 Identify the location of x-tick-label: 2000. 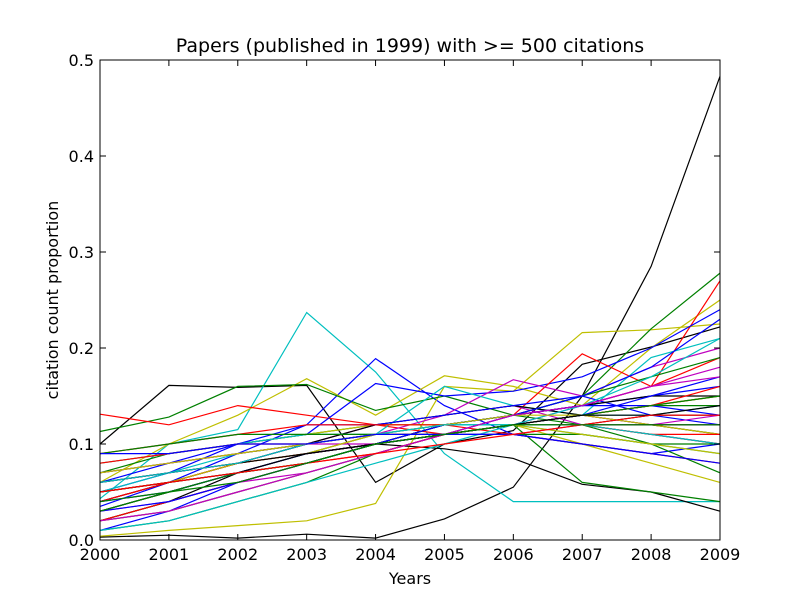
(100, 554).